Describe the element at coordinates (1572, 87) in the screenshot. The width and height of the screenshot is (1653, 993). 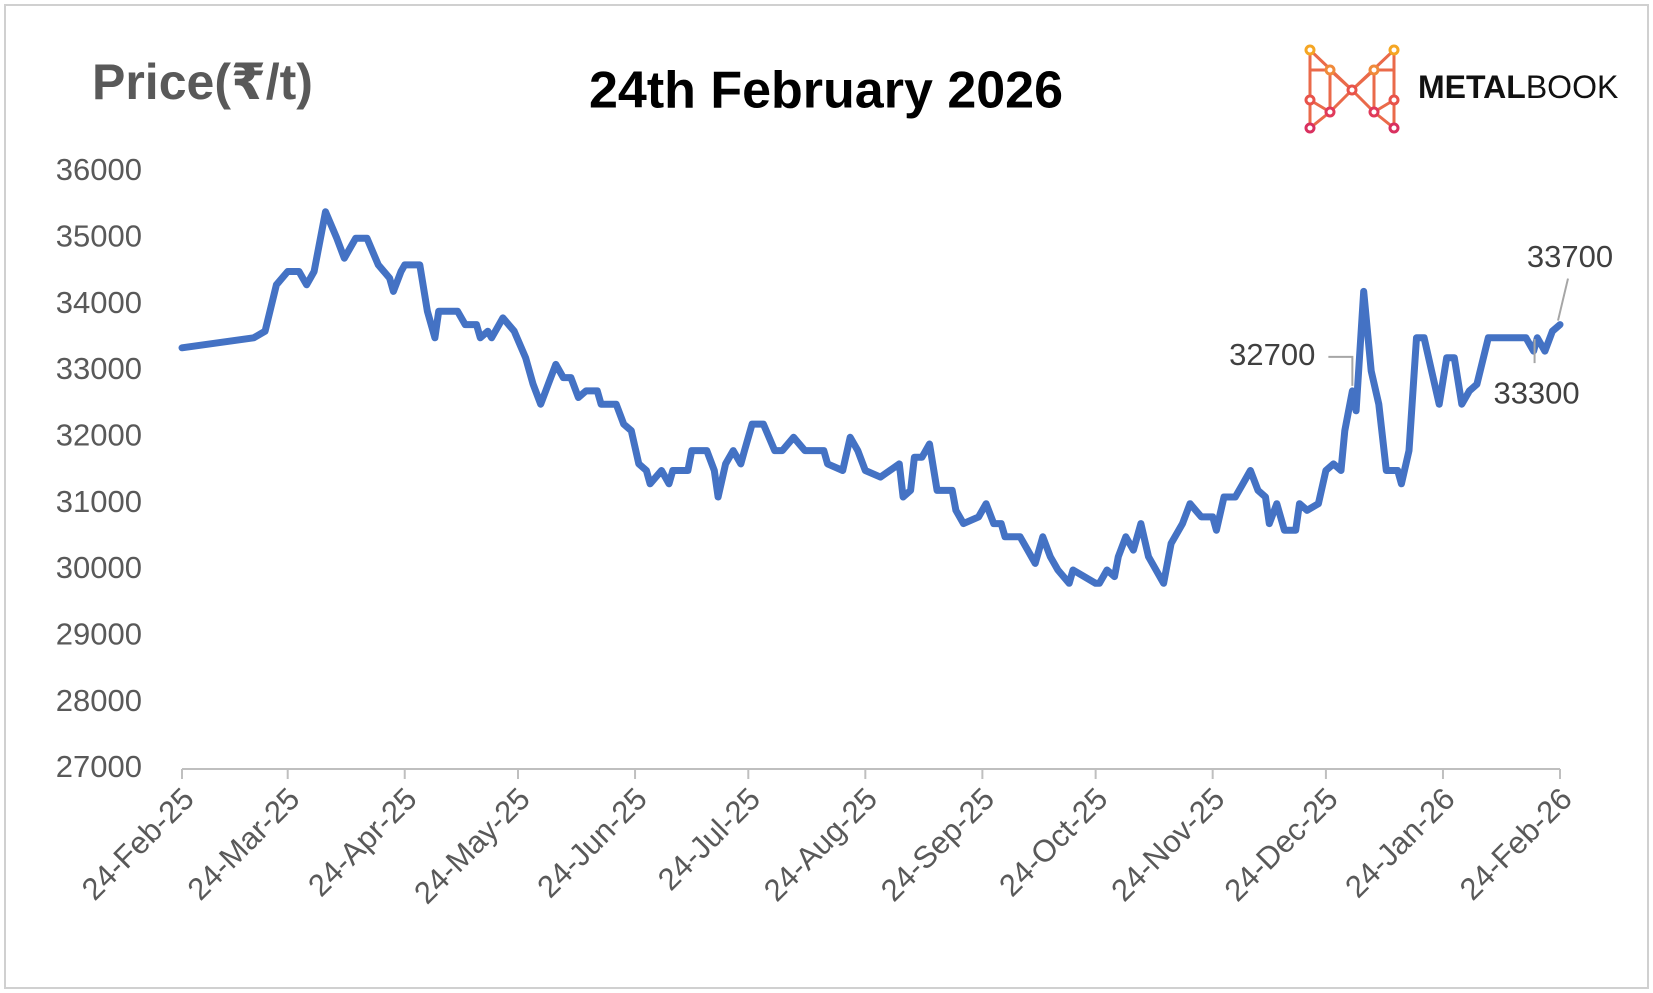
I see `brand-light: BOOK` at that location.